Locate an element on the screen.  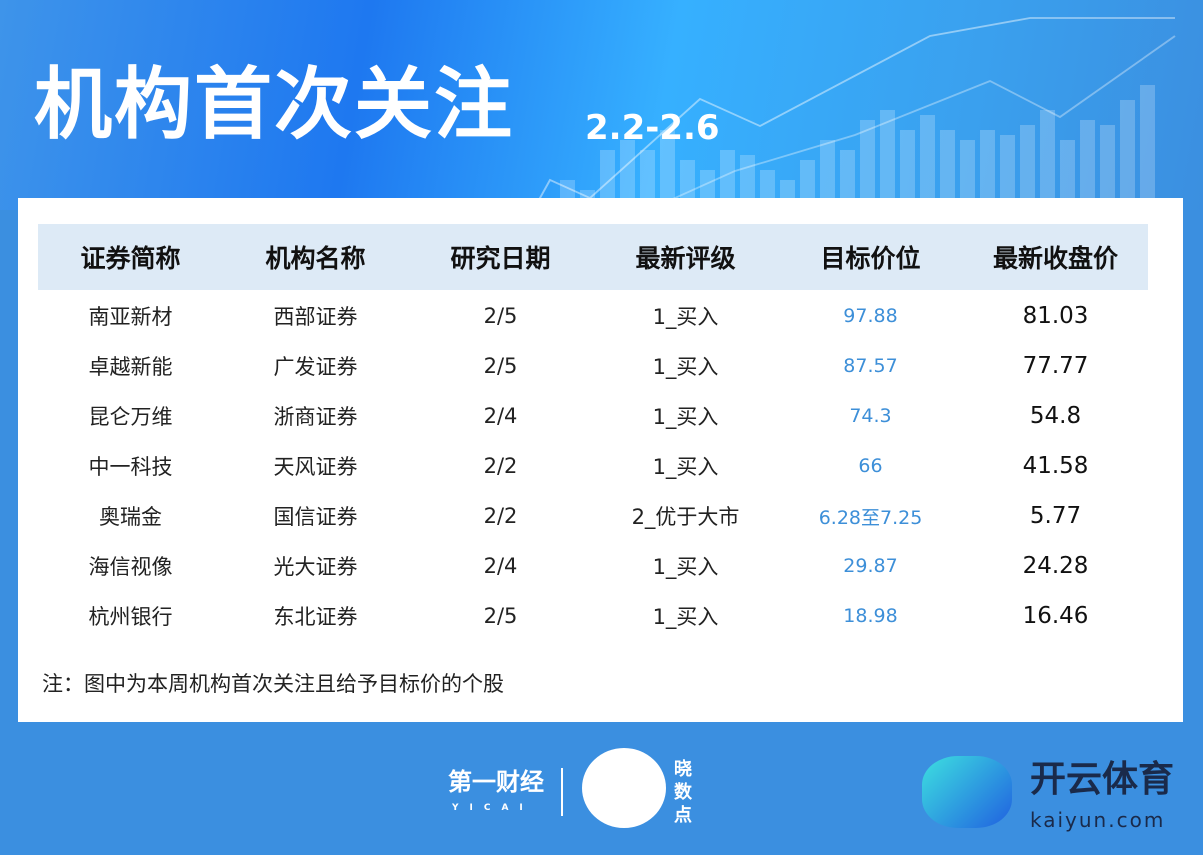
stock-name: 南亚新材 is located at coordinates (130, 317).